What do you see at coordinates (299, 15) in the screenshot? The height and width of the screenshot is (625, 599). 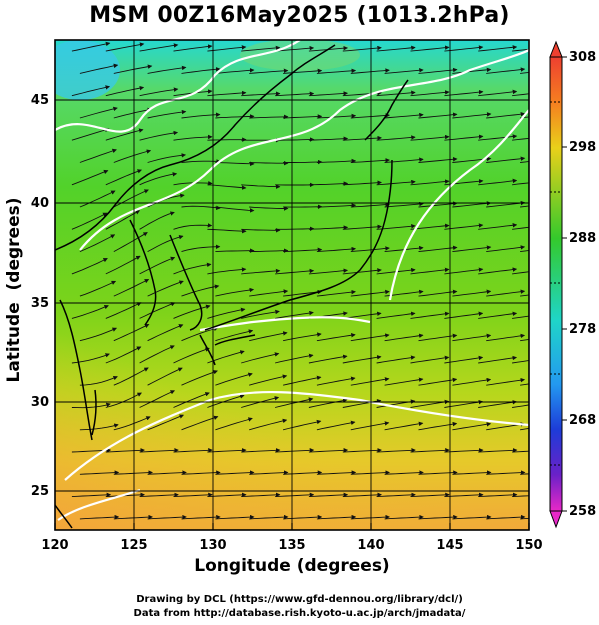 I see `map-title: MSM 00Z16May2025 (1013.2hPa)` at bounding box center [299, 15].